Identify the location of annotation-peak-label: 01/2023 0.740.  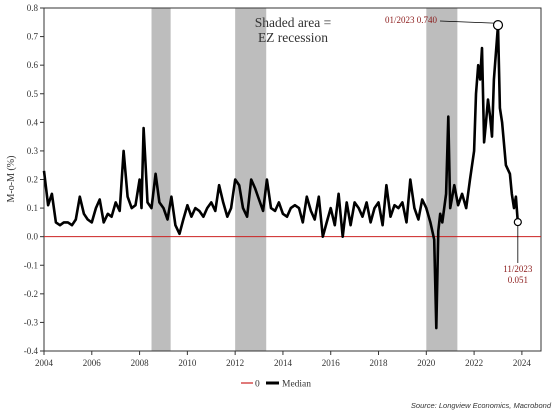
(411, 20).